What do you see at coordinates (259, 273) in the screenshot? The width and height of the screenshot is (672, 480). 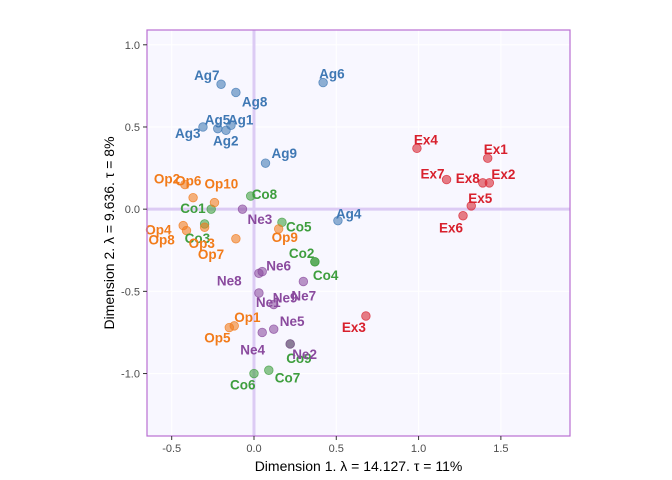 I see `point-ne8` at bounding box center [259, 273].